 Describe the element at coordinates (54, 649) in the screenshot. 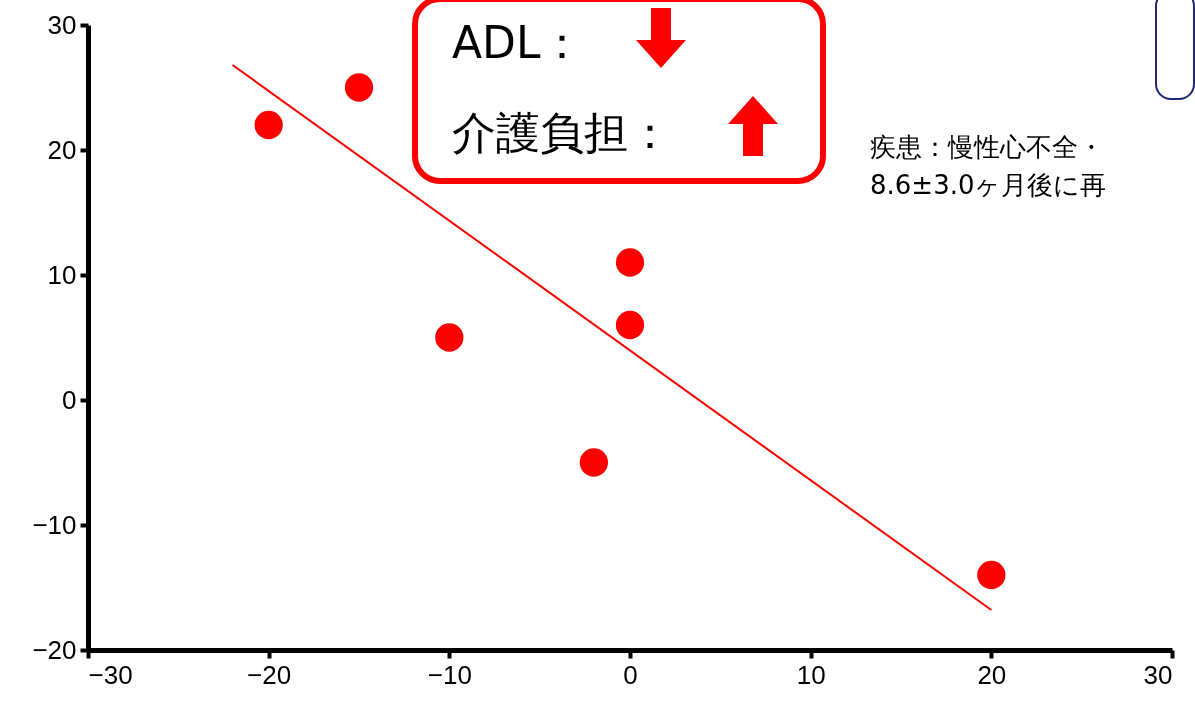

I see `y-tick-label: −20` at that location.